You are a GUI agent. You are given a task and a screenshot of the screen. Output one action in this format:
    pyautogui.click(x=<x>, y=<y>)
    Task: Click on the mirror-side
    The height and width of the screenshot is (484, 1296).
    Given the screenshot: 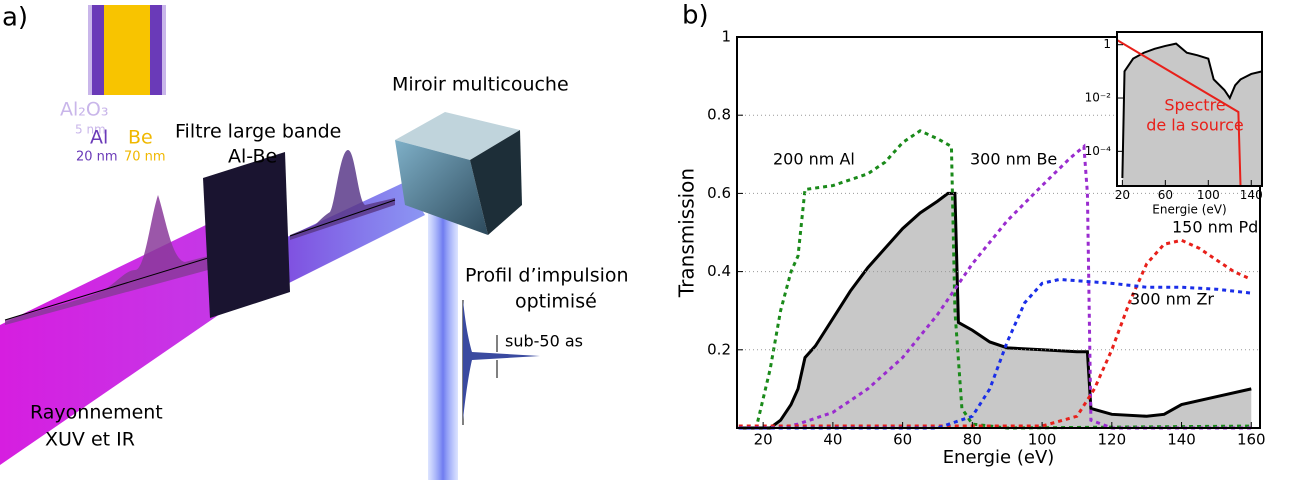 What is the action you would take?
    pyautogui.click(x=496, y=182)
    